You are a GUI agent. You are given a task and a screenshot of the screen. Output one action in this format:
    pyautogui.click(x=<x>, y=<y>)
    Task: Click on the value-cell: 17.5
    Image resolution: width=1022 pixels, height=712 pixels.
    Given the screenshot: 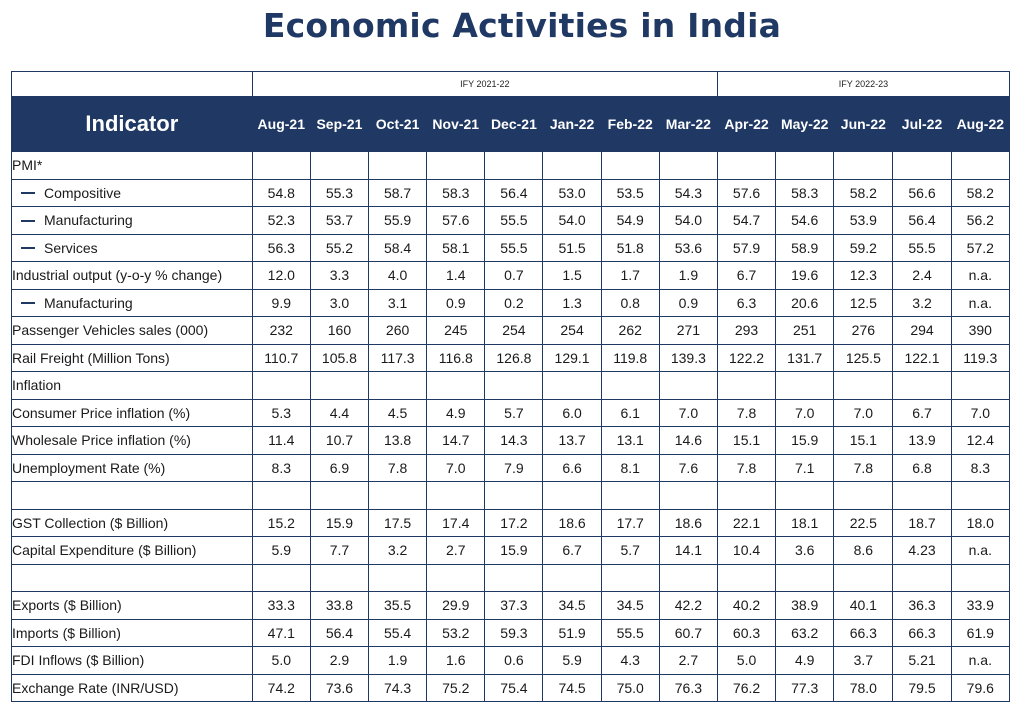 What is the action you would take?
    pyautogui.click(x=398, y=522)
    